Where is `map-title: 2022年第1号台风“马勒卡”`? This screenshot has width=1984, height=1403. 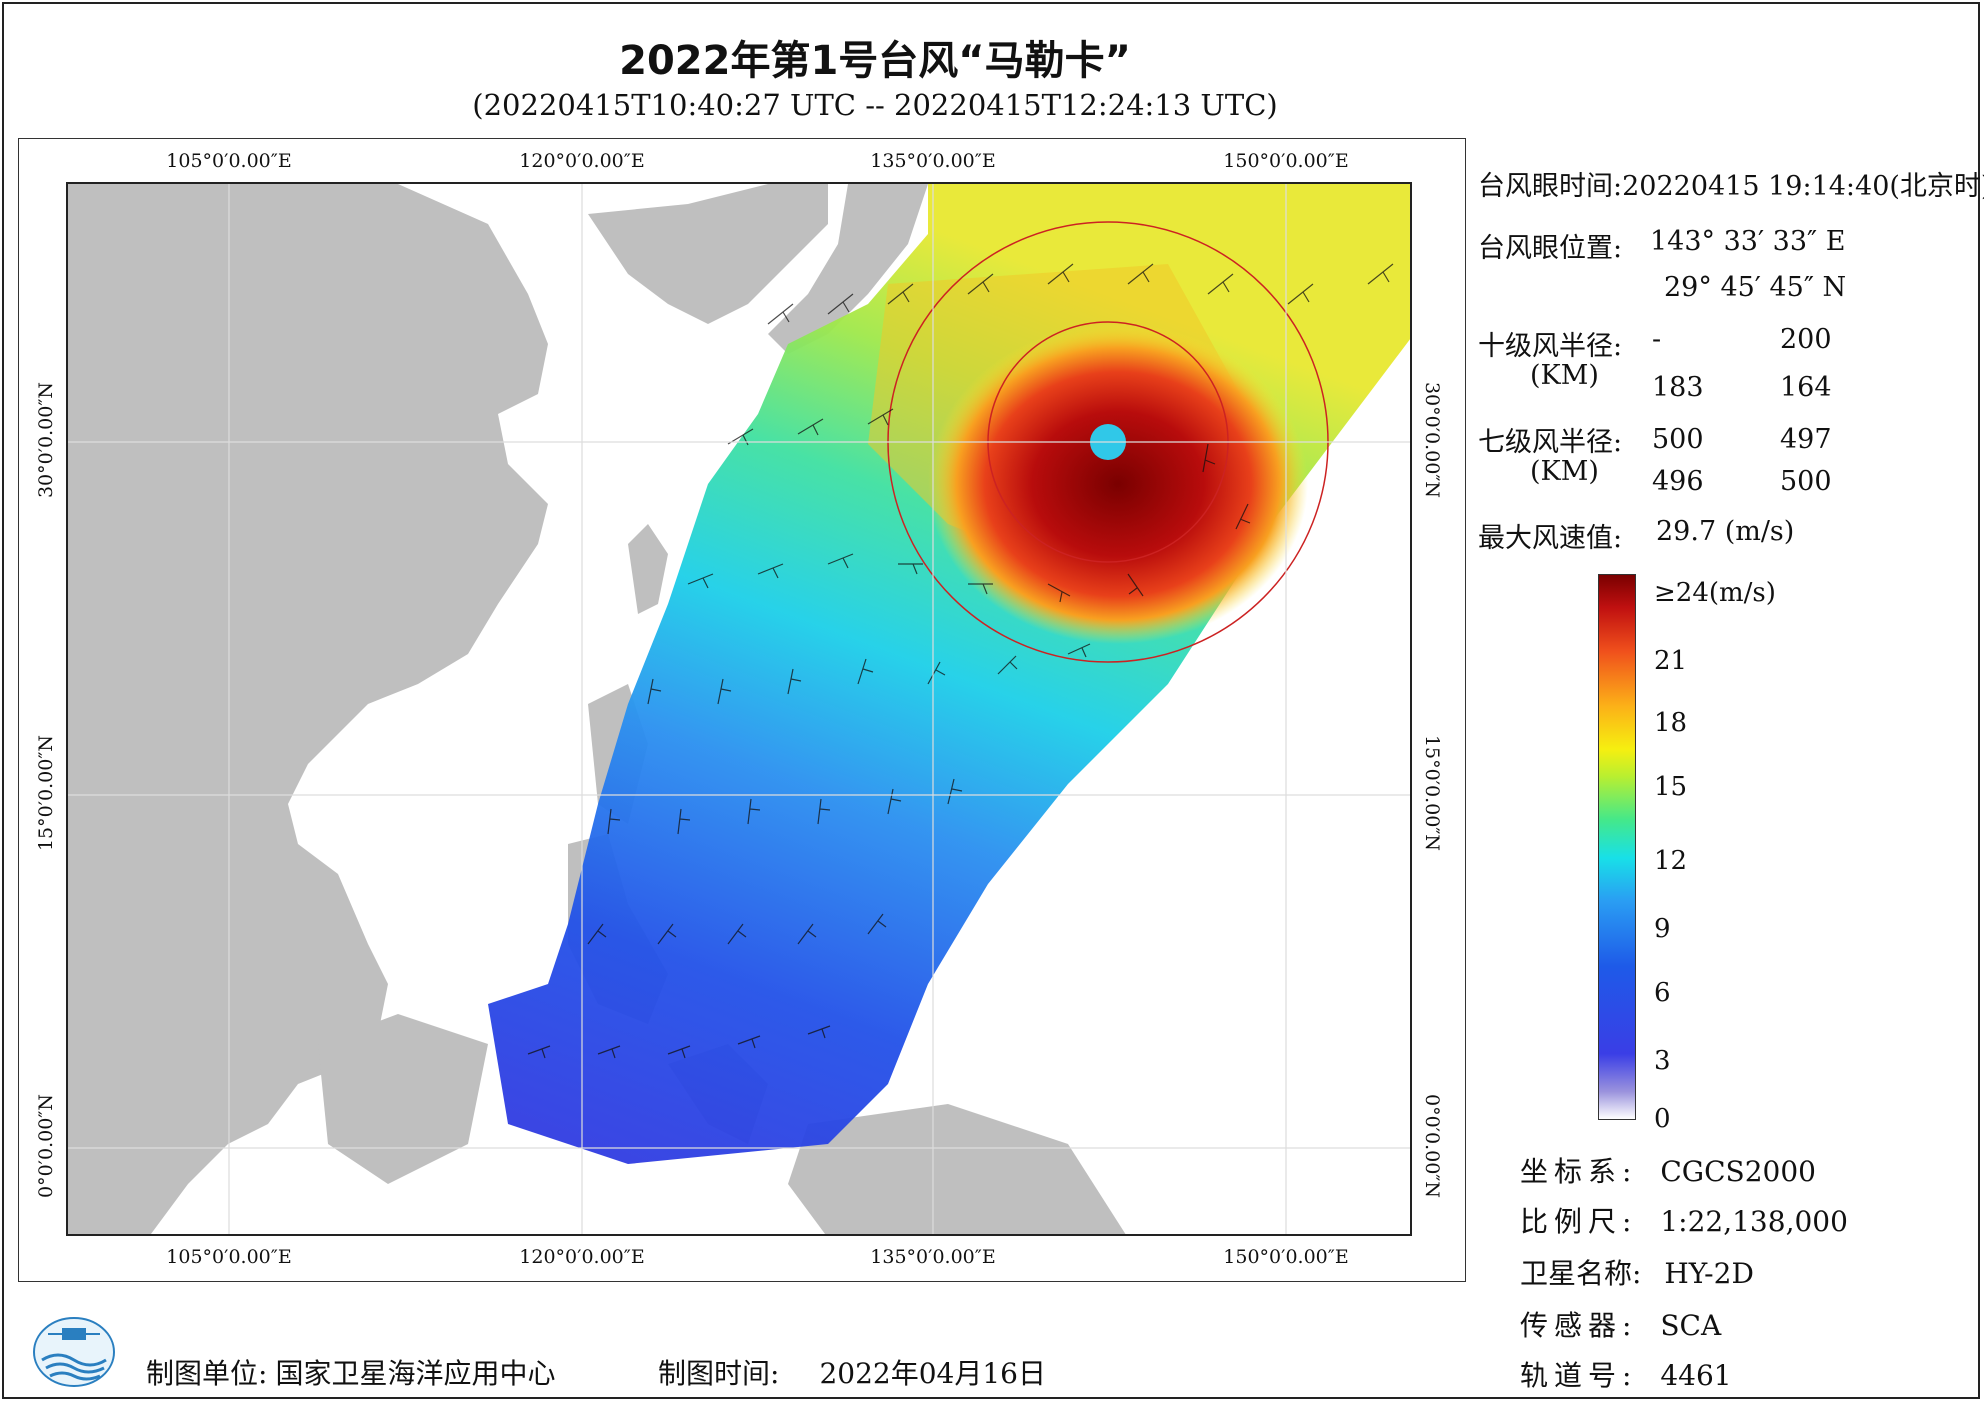 map-title: 2022年第1号台风“马勒卡” is located at coordinates (875, 61).